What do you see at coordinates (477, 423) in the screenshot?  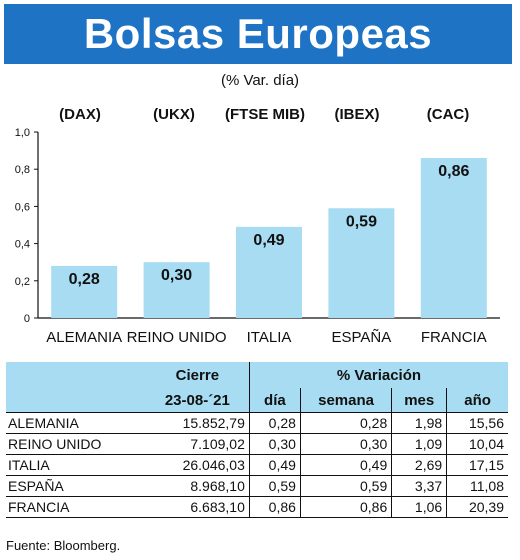 I see `table-cell-year: 15,56` at bounding box center [477, 423].